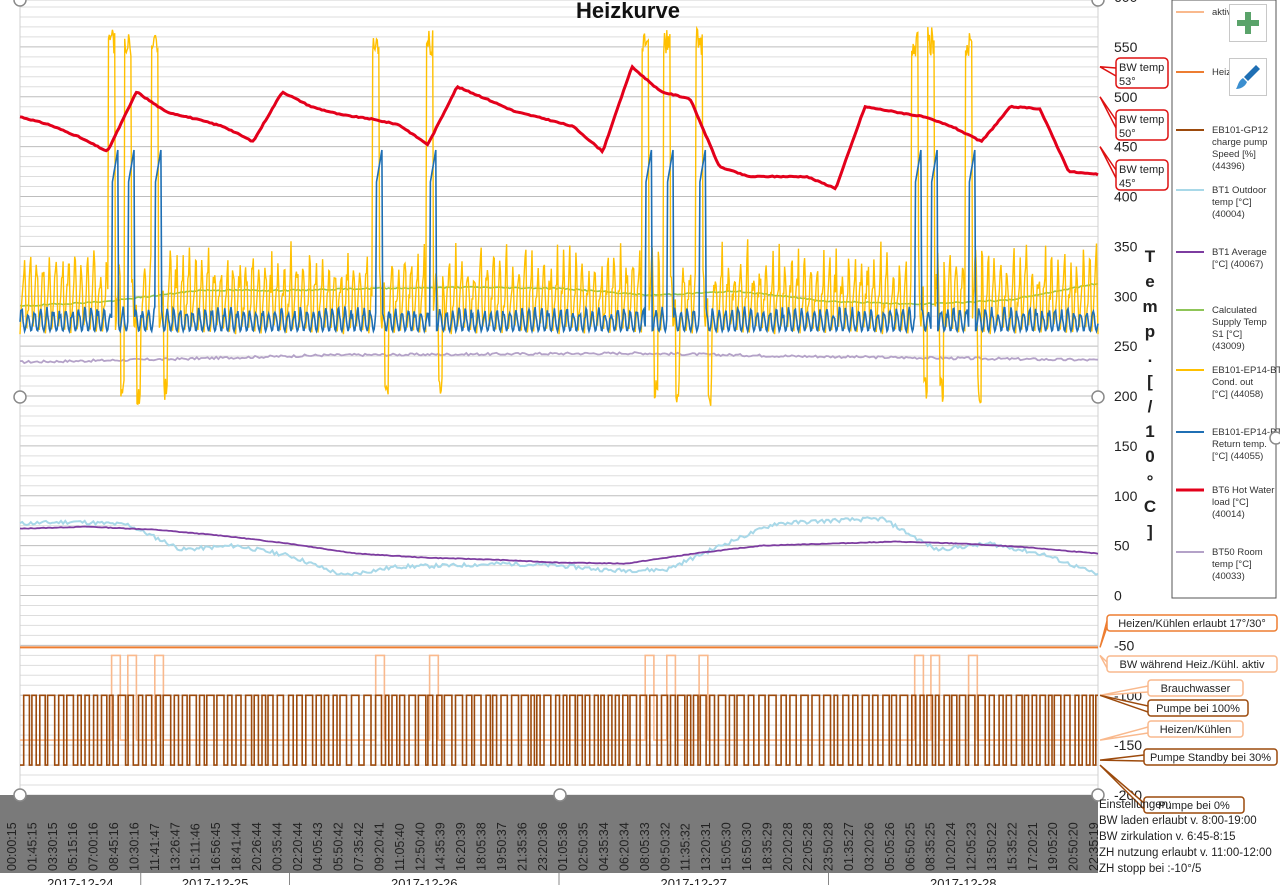 Image resolution: width=1280 pixels, height=885 pixels. I want to click on x-tick-label: 04:35:34, so click(604, 846).